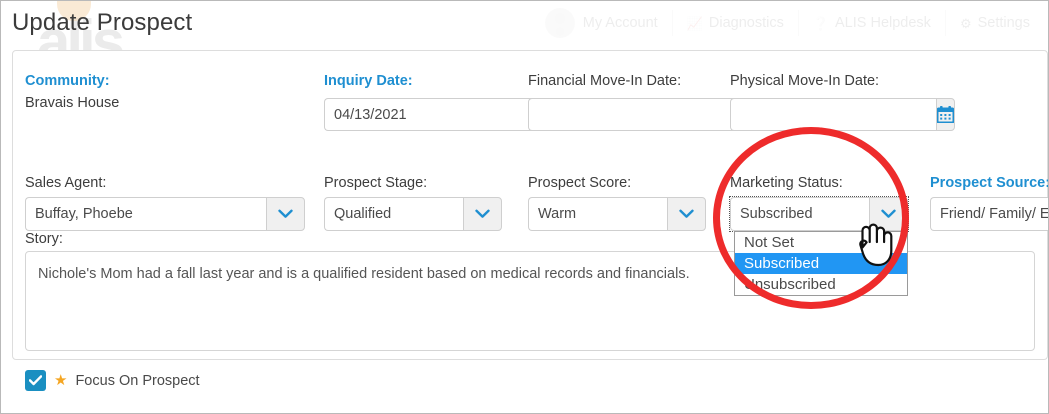  Describe the element at coordinates (965, 23) in the screenshot. I see `gear-icon: ⚙` at that location.